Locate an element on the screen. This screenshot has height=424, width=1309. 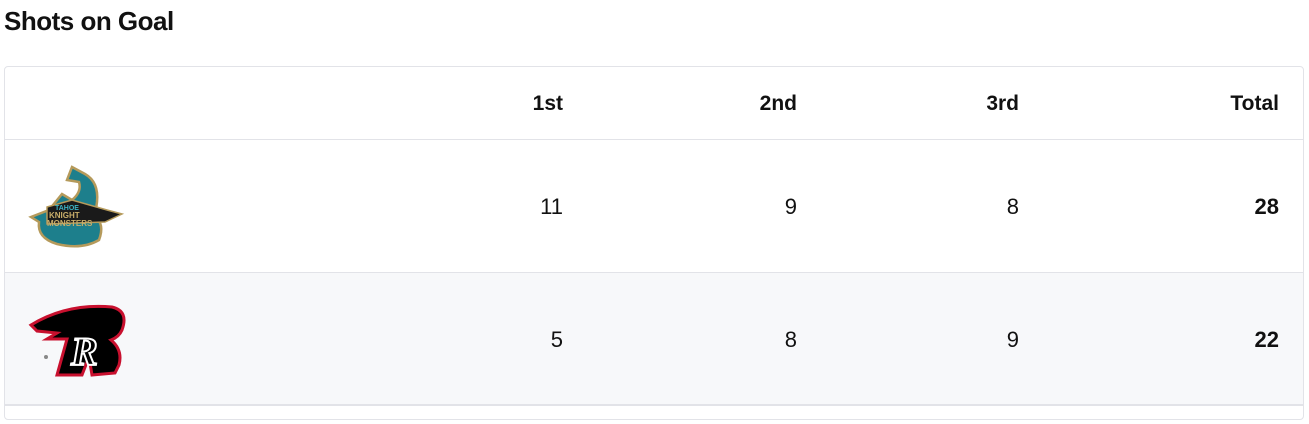
period-1-shots: 11 is located at coordinates (551, 206).